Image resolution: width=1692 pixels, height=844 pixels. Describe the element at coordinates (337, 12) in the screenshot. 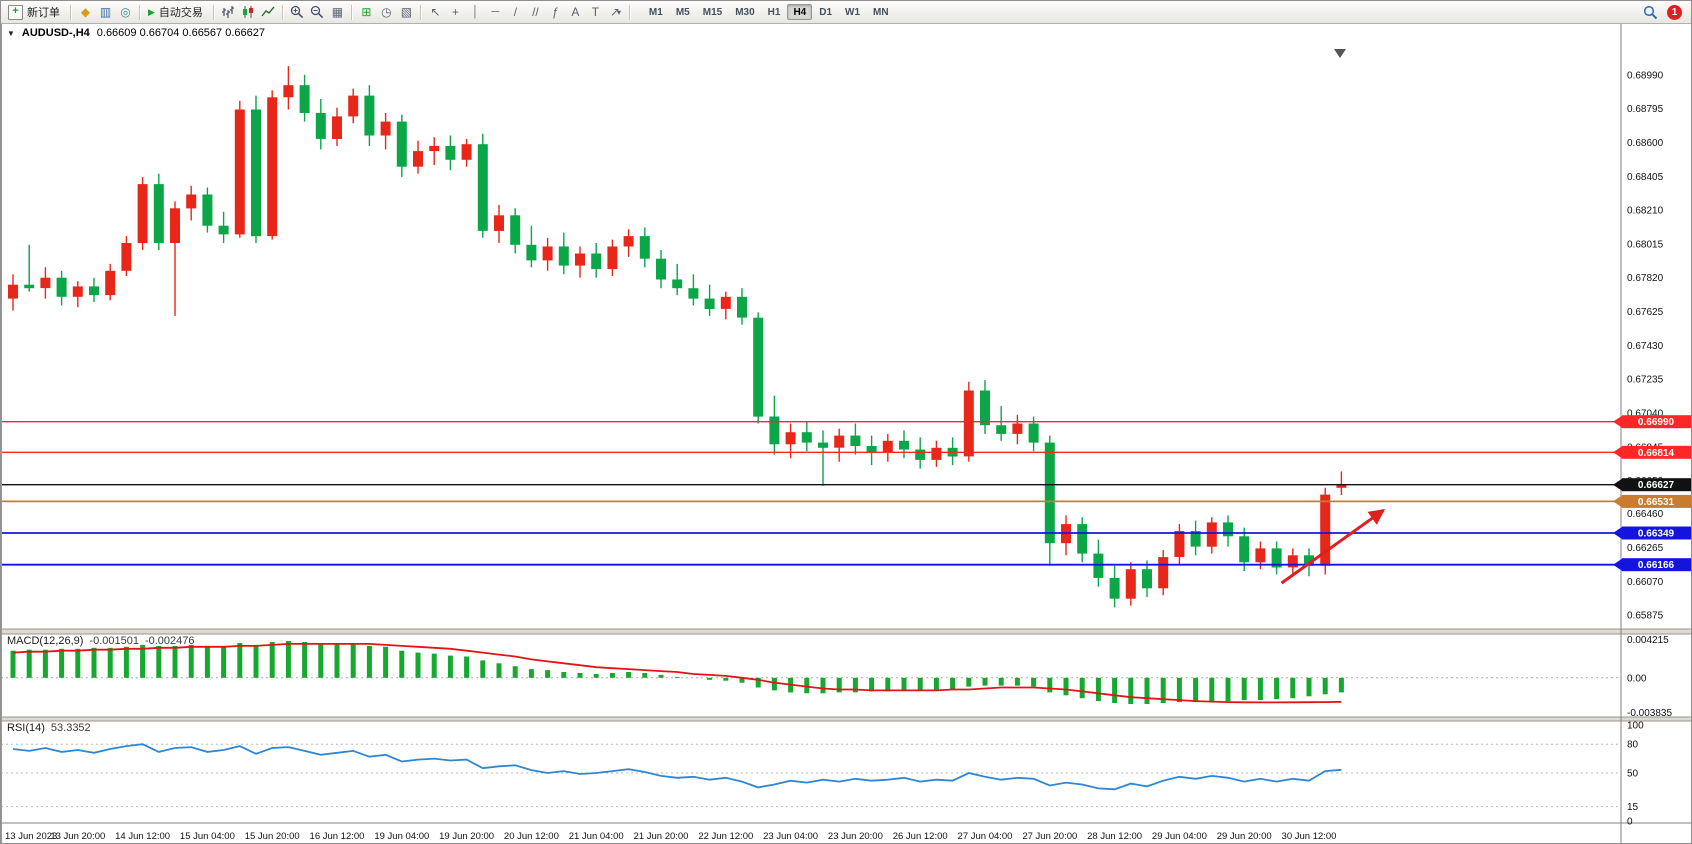

I see `tile-windows-icon: ▦` at that location.